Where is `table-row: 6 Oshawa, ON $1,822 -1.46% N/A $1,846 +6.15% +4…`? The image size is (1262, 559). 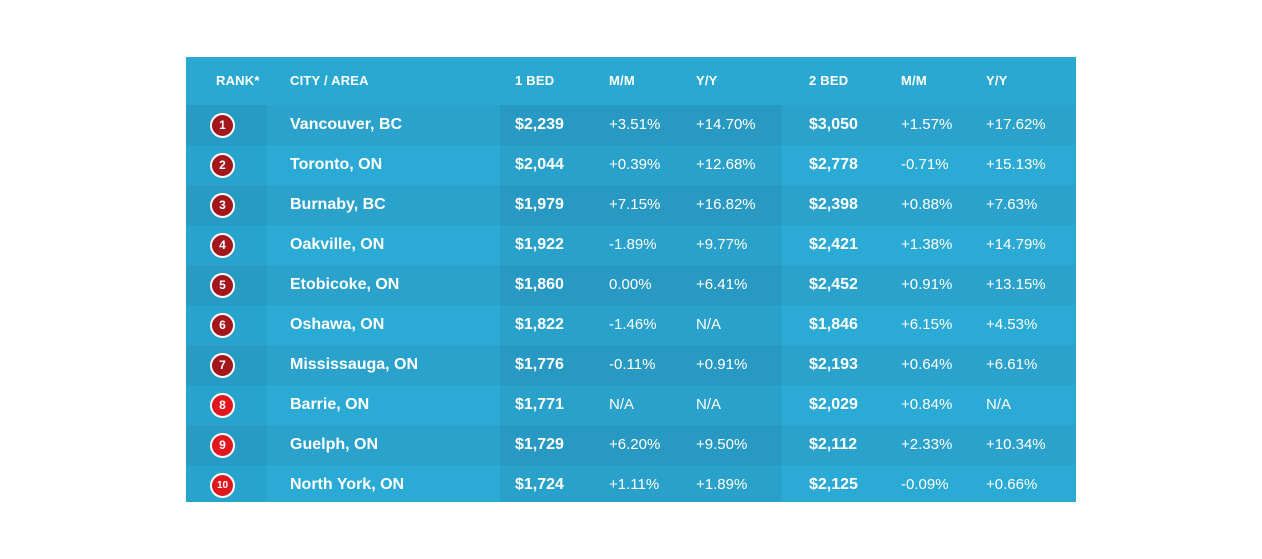 table-row: 6 Oshawa, ON $1,822 -1.46% N/A $1,846 +6.15% +4… is located at coordinates (631, 325).